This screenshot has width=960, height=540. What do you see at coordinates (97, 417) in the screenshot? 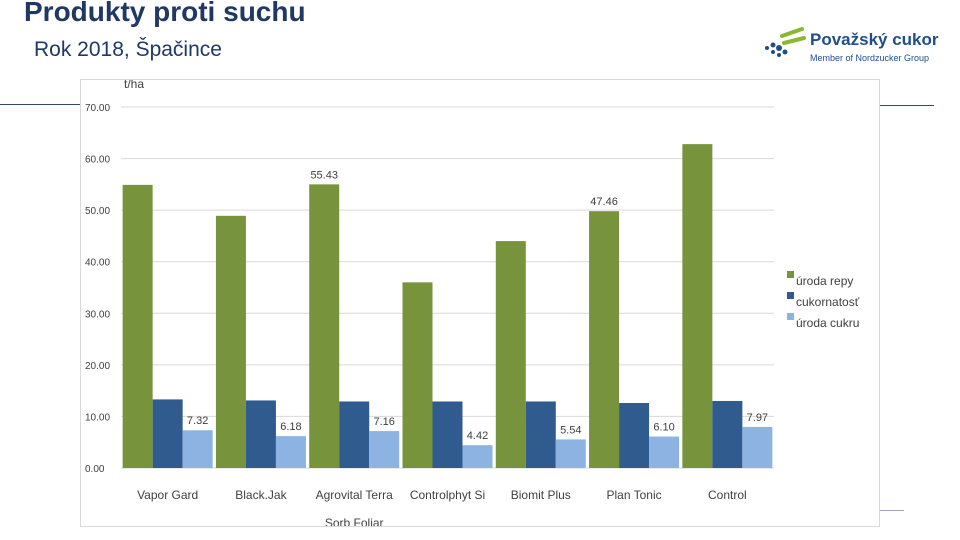
I see `y-tick-label: 10.00` at bounding box center [97, 417].